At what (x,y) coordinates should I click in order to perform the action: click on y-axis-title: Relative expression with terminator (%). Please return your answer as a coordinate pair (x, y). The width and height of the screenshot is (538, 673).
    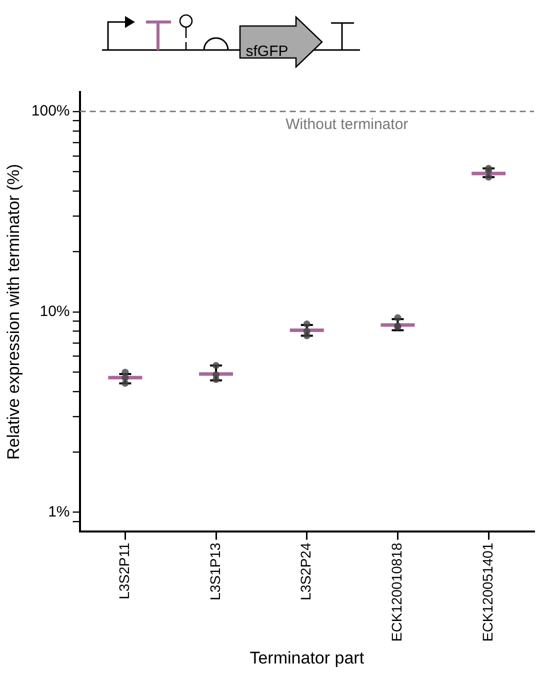
    Looking at the image, I should click on (13, 312).